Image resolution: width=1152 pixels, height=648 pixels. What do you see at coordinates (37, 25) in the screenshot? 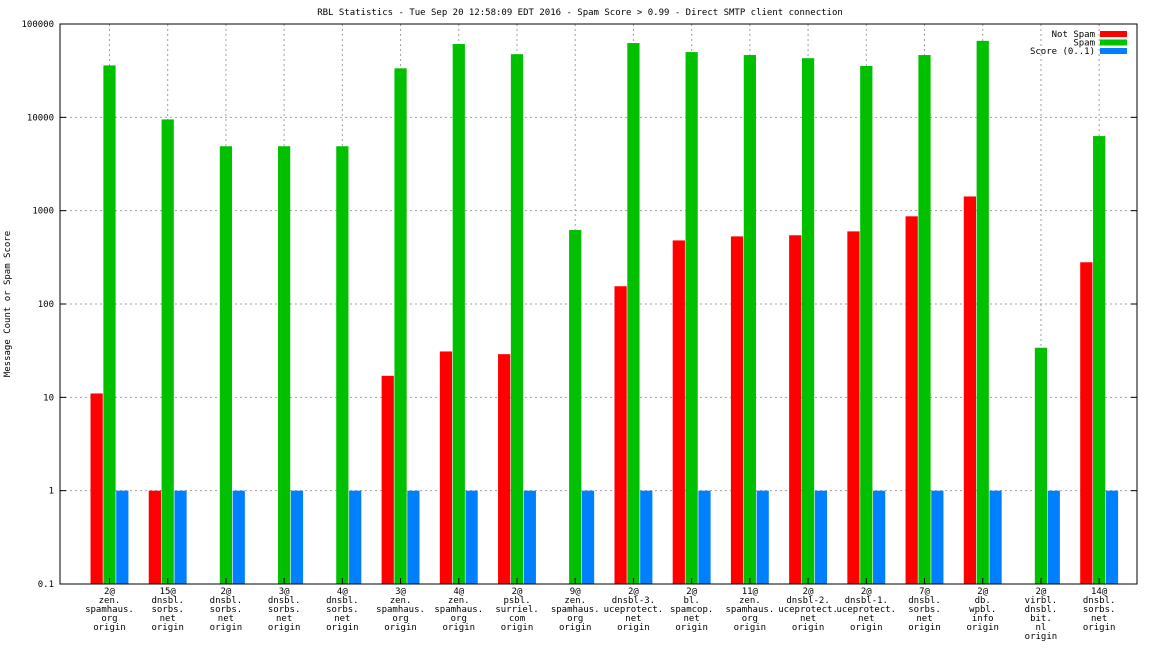
I see `y-tick-label: 100000` at bounding box center [37, 25].